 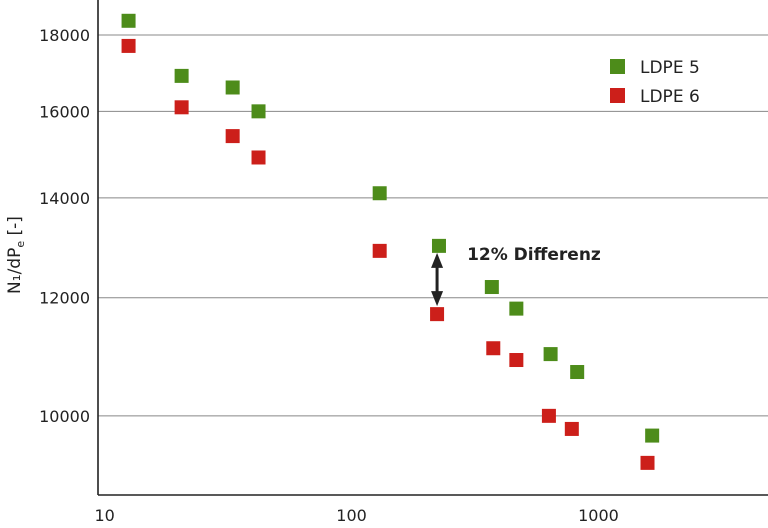 What do you see at coordinates (64, 111) in the screenshot?
I see `y-tick-label: 16000` at bounding box center [64, 111].